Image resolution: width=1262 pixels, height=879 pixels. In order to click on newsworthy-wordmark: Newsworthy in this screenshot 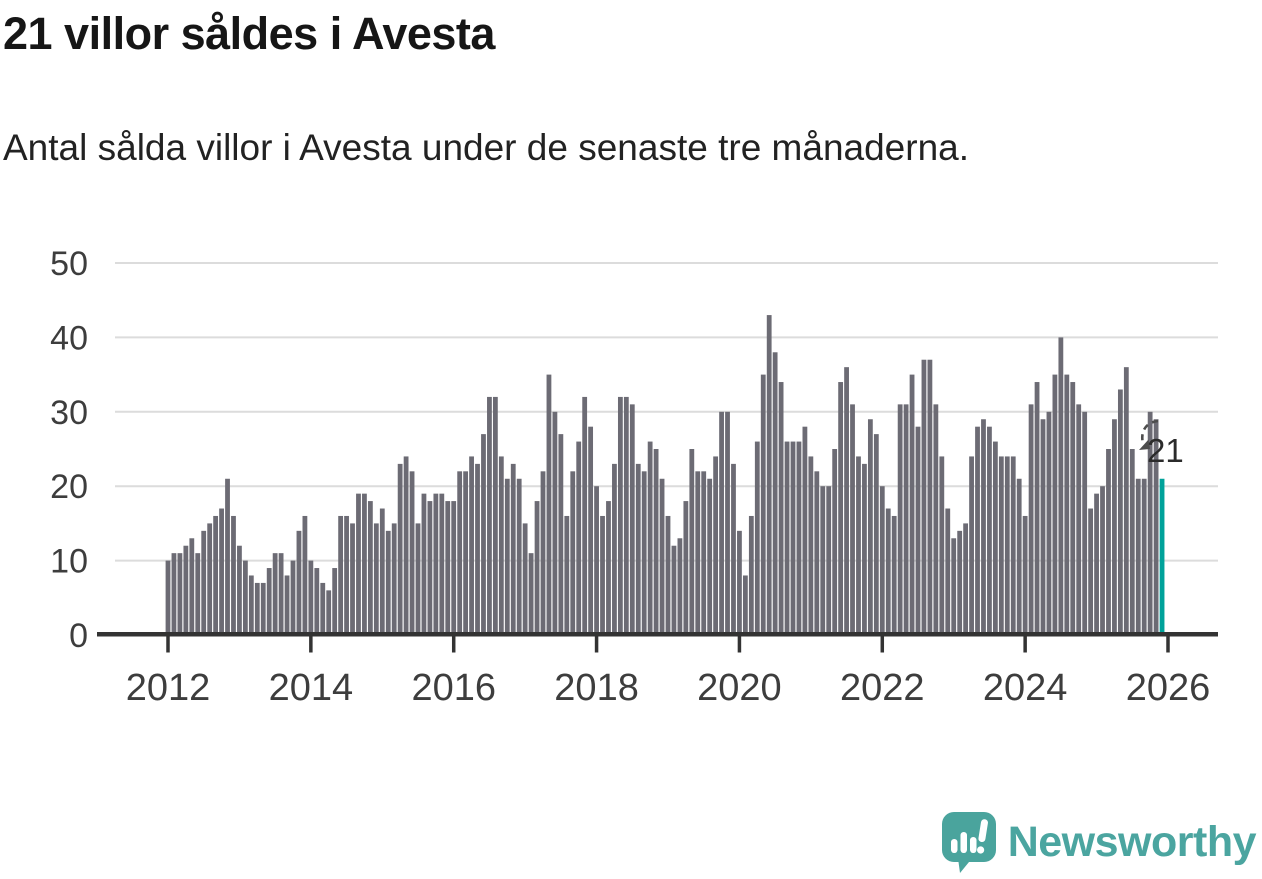, I will do `click(1132, 841)`.